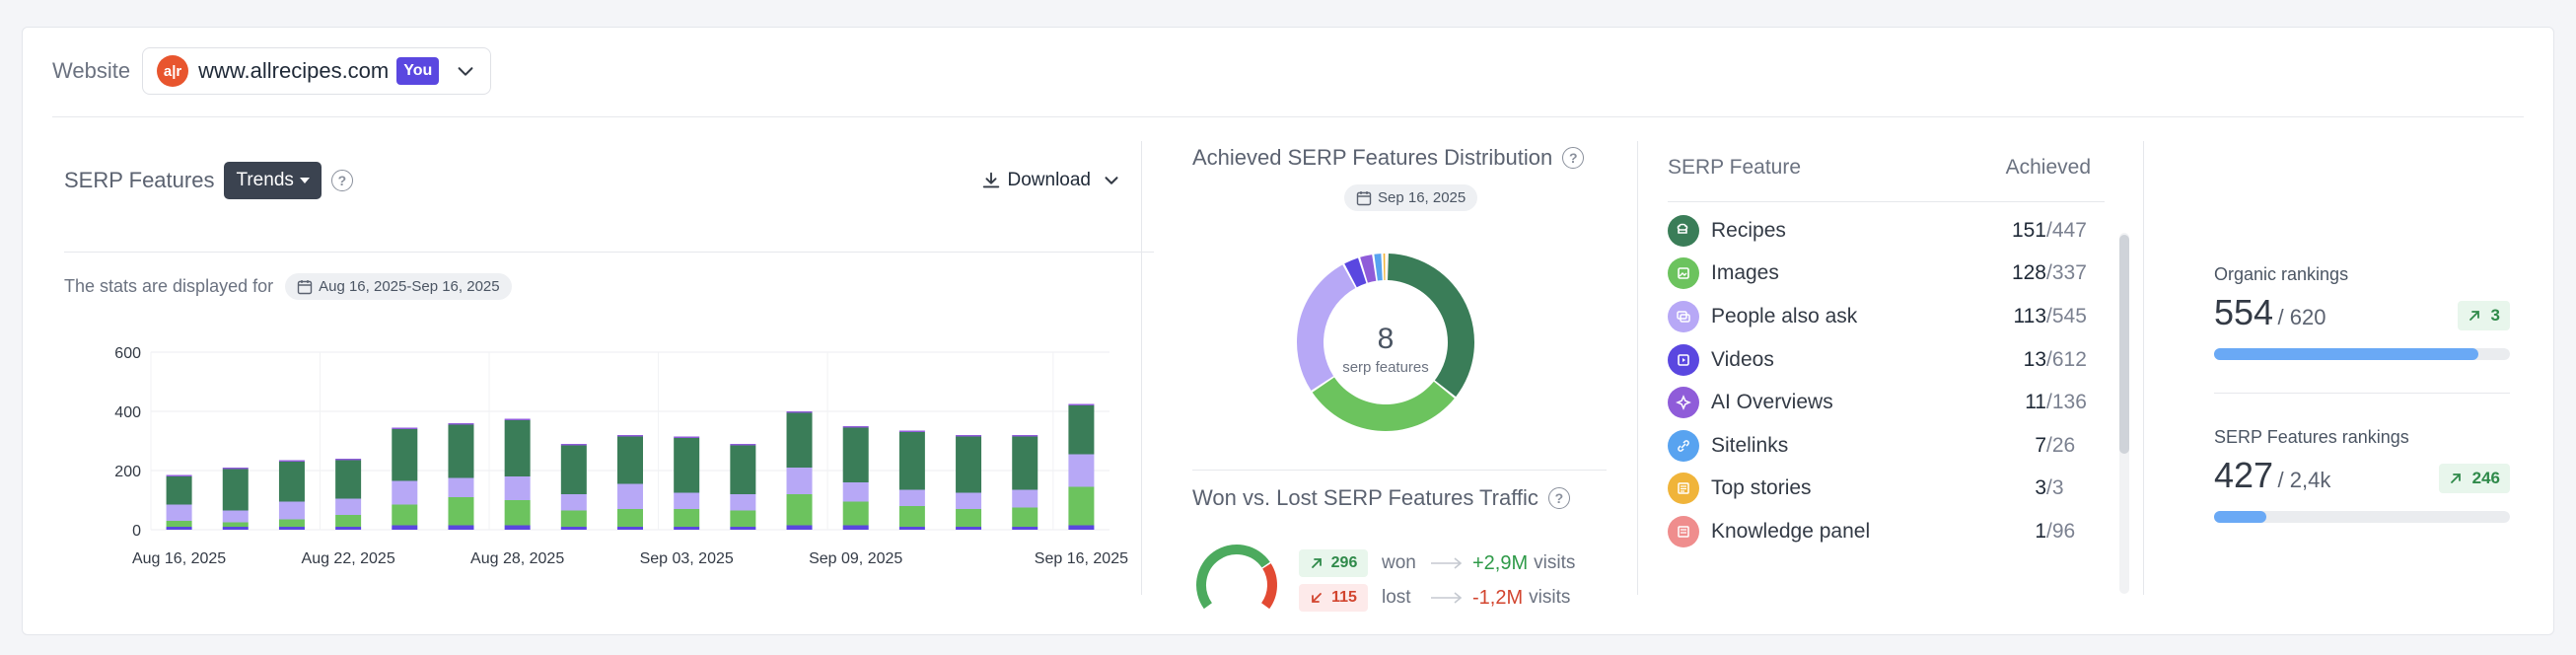 The width and height of the screenshot is (2576, 655). Describe the element at coordinates (1054, 180) in the screenshot. I see `download-button: Download` at that location.